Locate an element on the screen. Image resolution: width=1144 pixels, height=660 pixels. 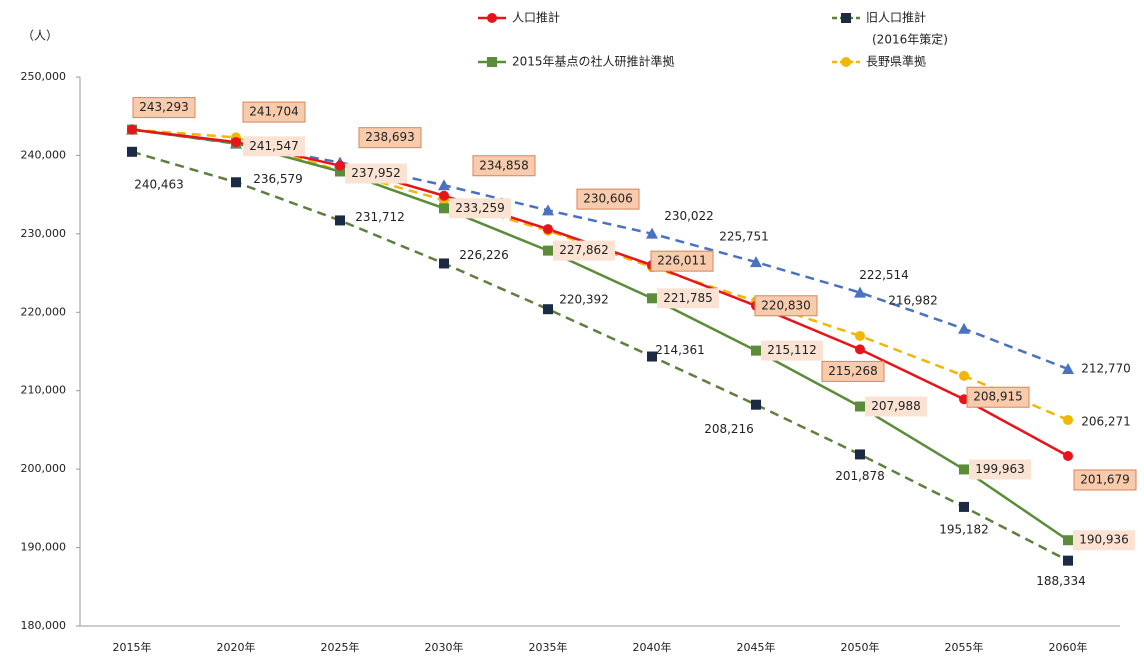
x-tick-label: 2050年 is located at coordinates (860, 647).